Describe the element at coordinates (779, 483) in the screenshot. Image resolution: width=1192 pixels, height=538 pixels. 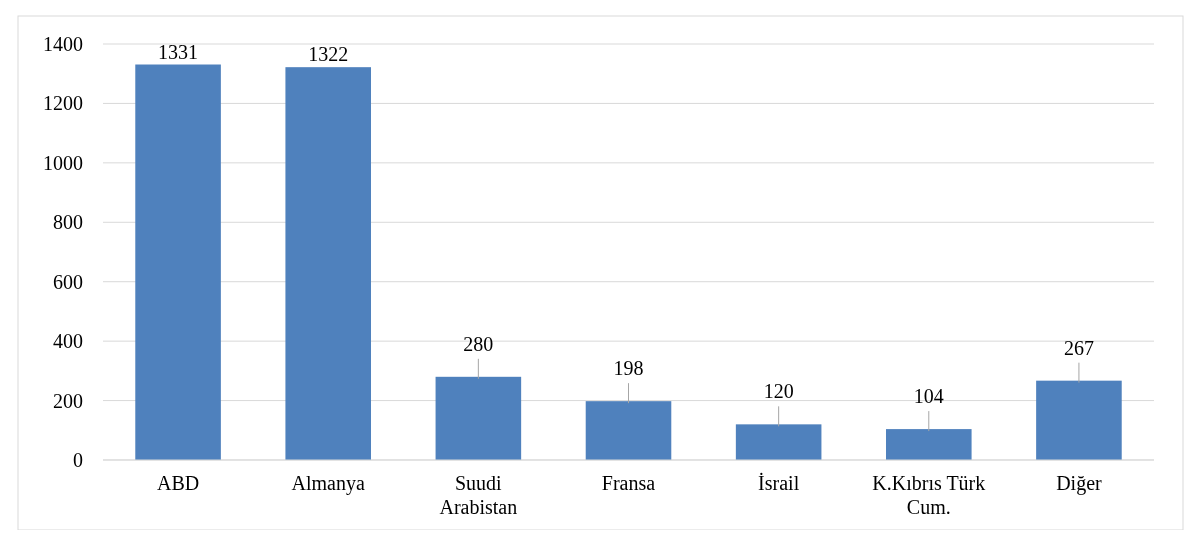
I see `x-tick-label: İsrail` at that location.